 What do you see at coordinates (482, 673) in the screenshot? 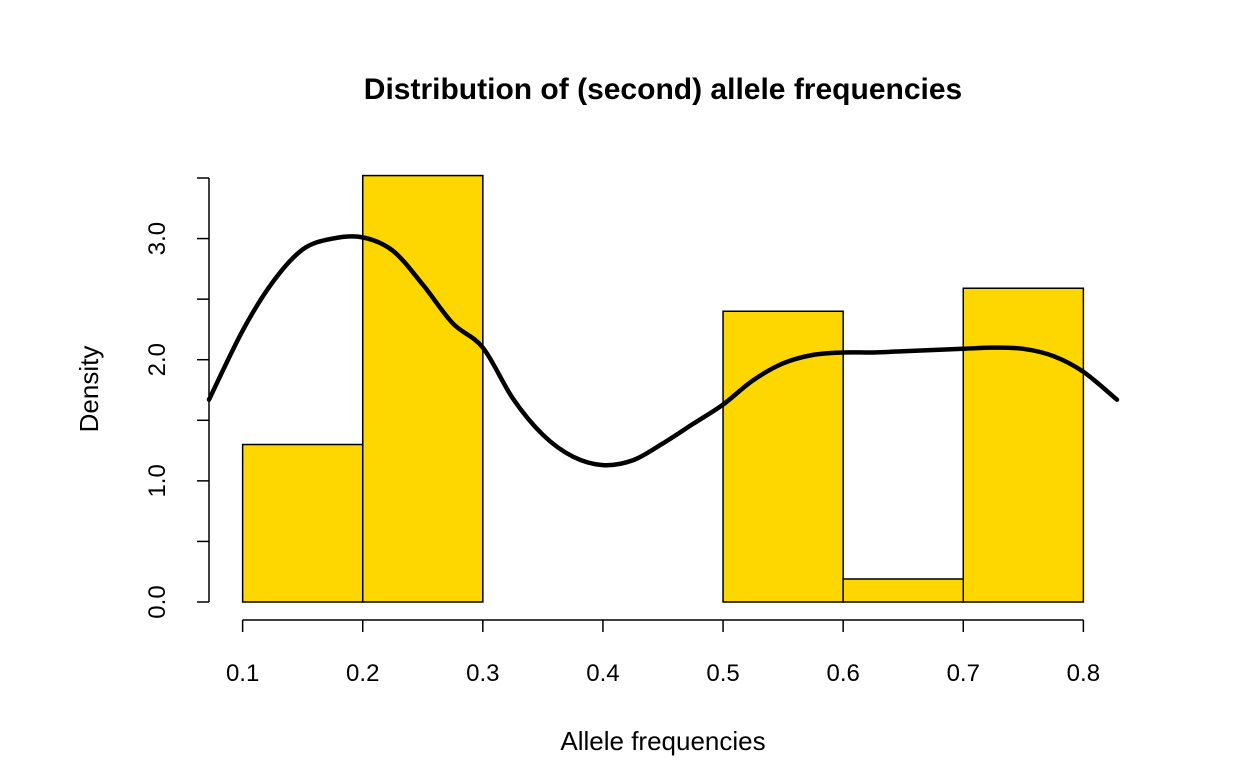
I see `x-tick-label: 0.3` at bounding box center [482, 673].